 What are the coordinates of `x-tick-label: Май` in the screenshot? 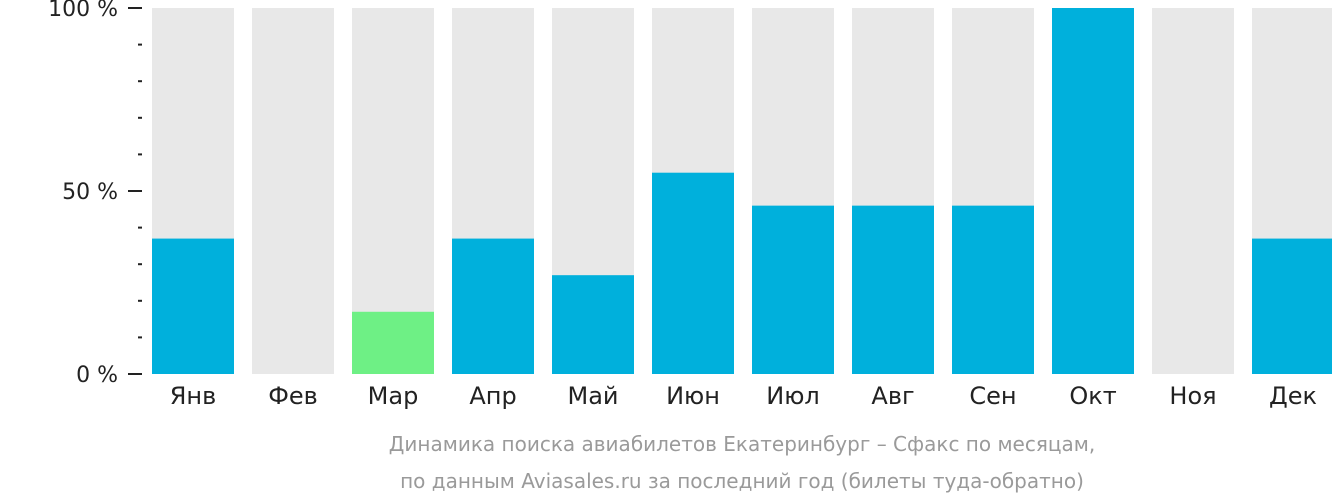 It's located at (592, 396).